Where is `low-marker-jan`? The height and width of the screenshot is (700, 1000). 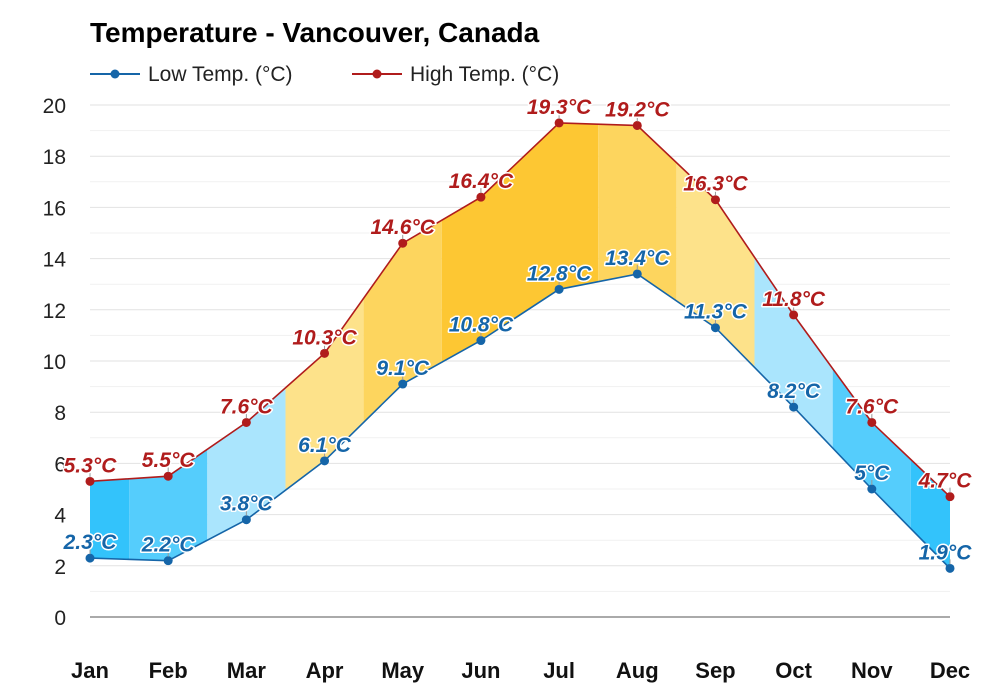
low-marker-jan is located at coordinates (90, 558).